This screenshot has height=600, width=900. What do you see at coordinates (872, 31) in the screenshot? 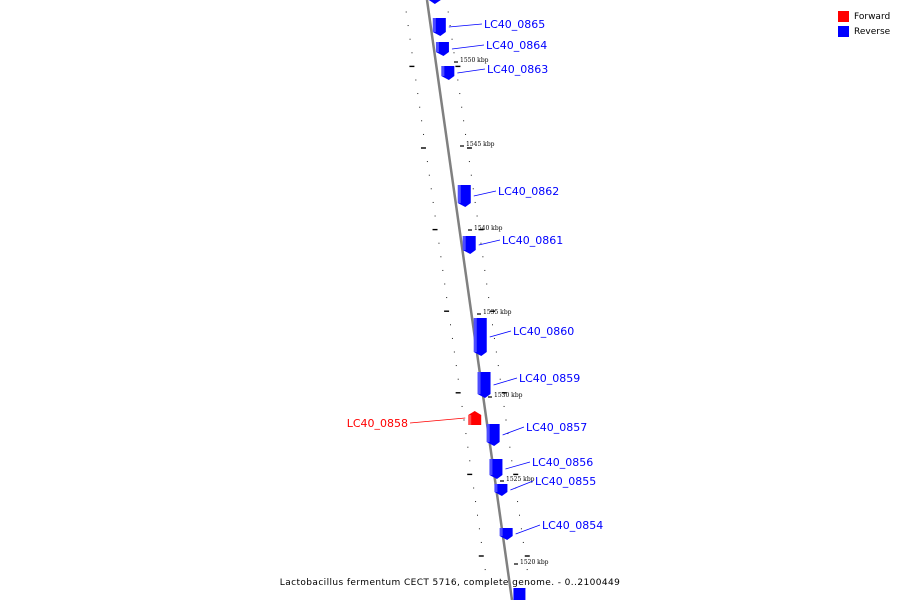
I see `legend-reverse-label: Reverse` at bounding box center [872, 31].